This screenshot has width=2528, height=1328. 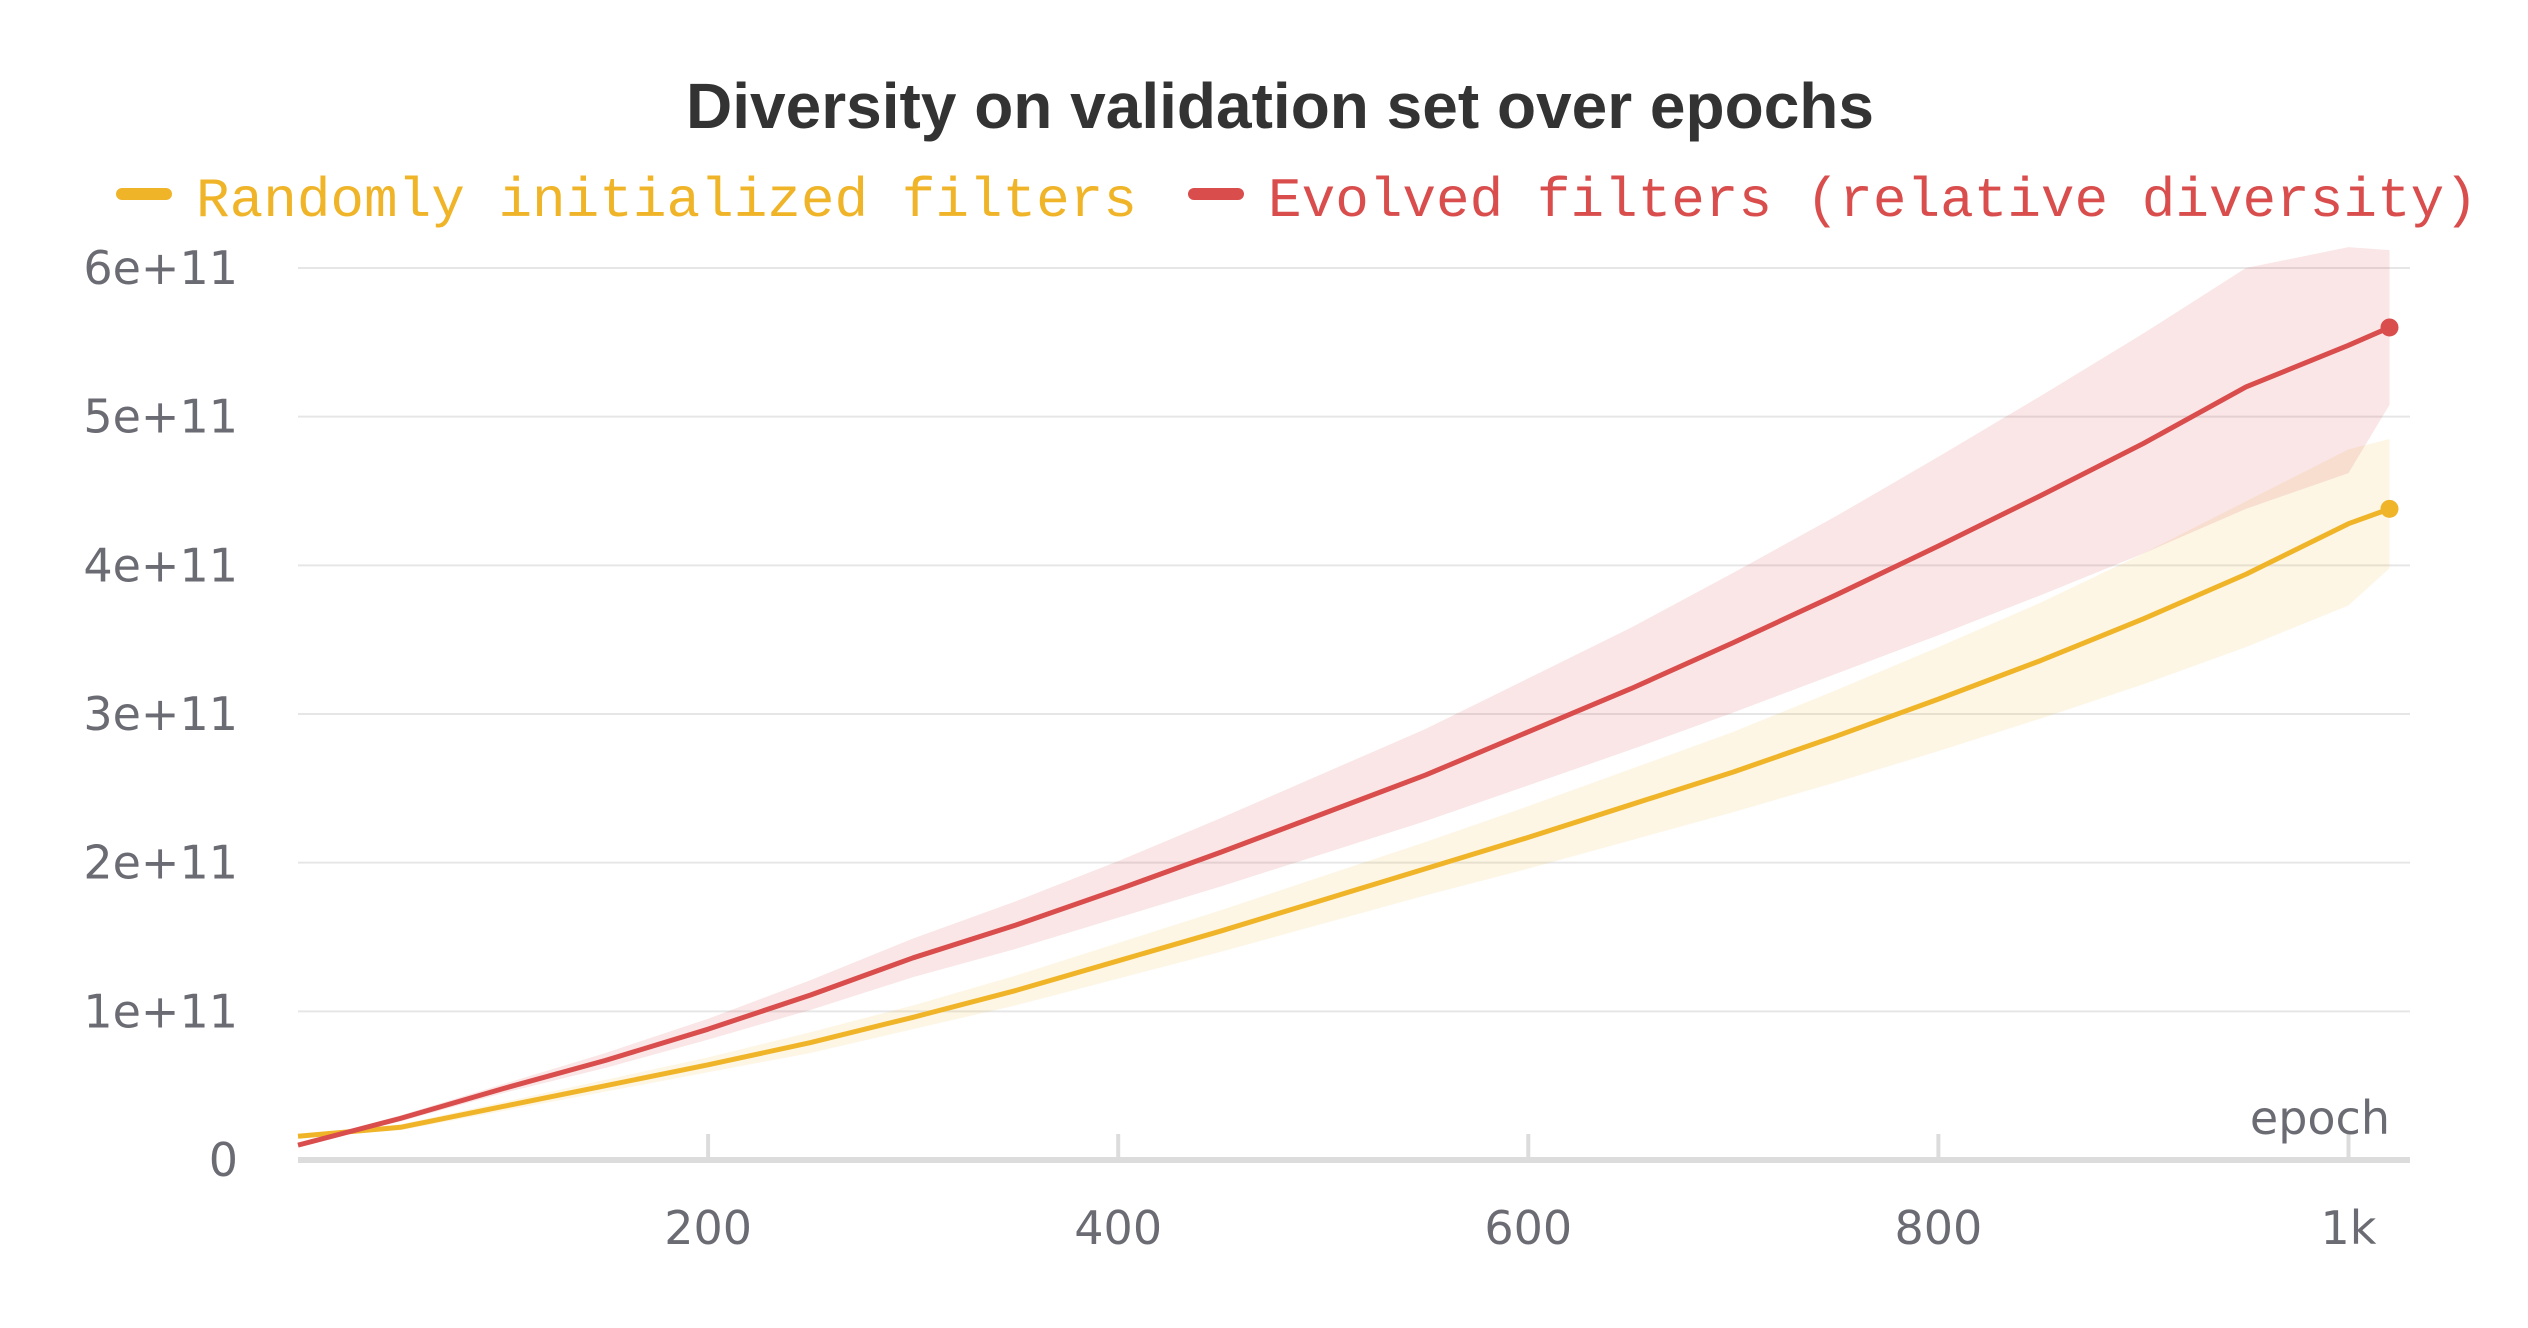 What do you see at coordinates (1354, 1194) in the screenshot?
I see `x-axis: 200 400 600 800 1k` at bounding box center [1354, 1194].